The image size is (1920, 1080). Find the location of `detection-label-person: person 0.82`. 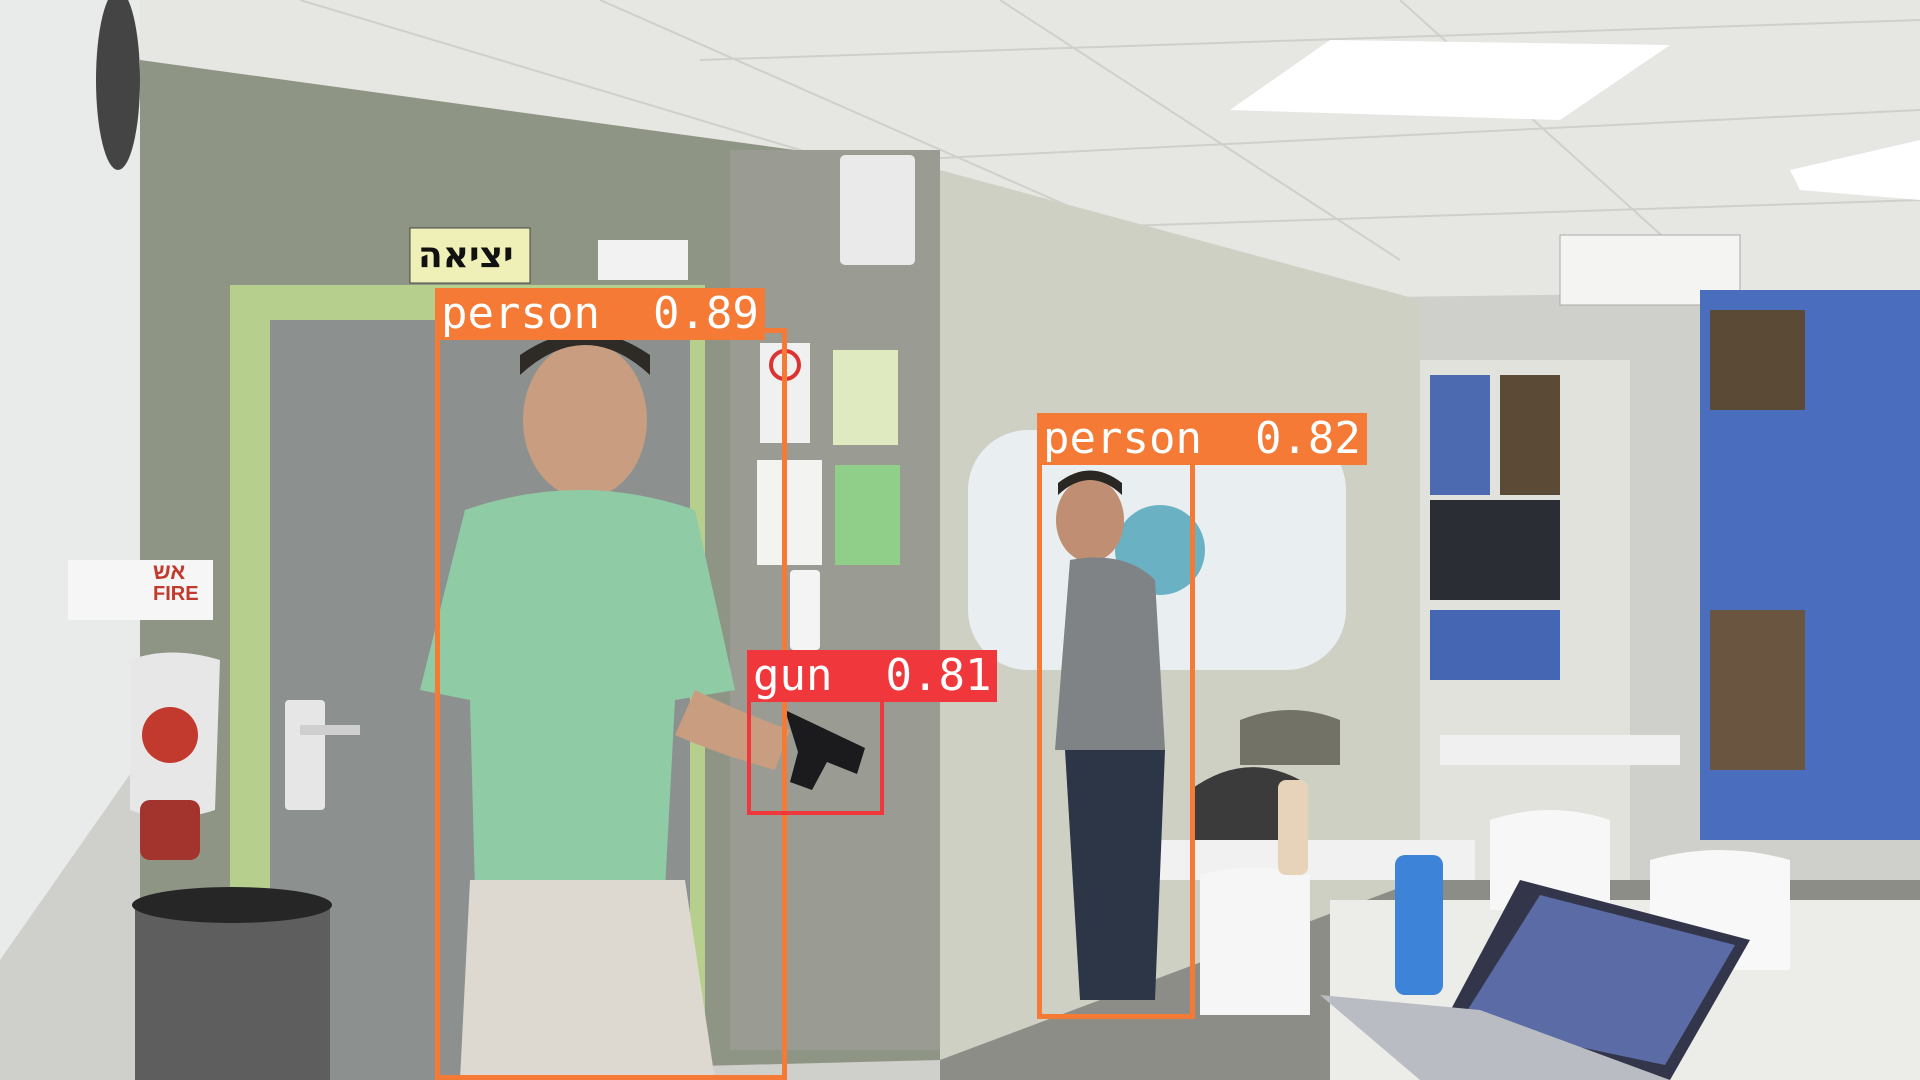

detection-label-person: person 0.82 is located at coordinates (1202, 439).